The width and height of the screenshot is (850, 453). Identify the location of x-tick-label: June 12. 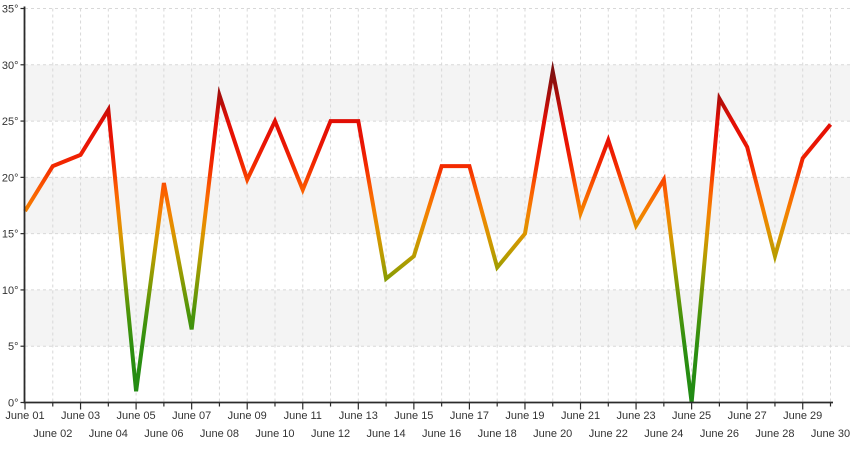
(330, 434).